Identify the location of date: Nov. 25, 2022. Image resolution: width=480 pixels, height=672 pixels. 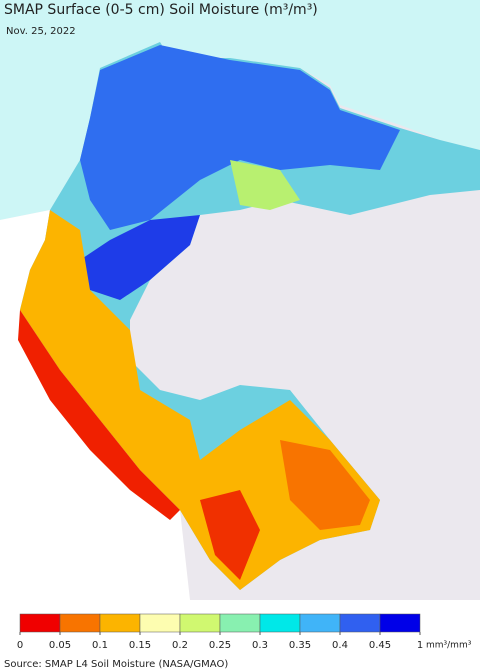
(41, 31).